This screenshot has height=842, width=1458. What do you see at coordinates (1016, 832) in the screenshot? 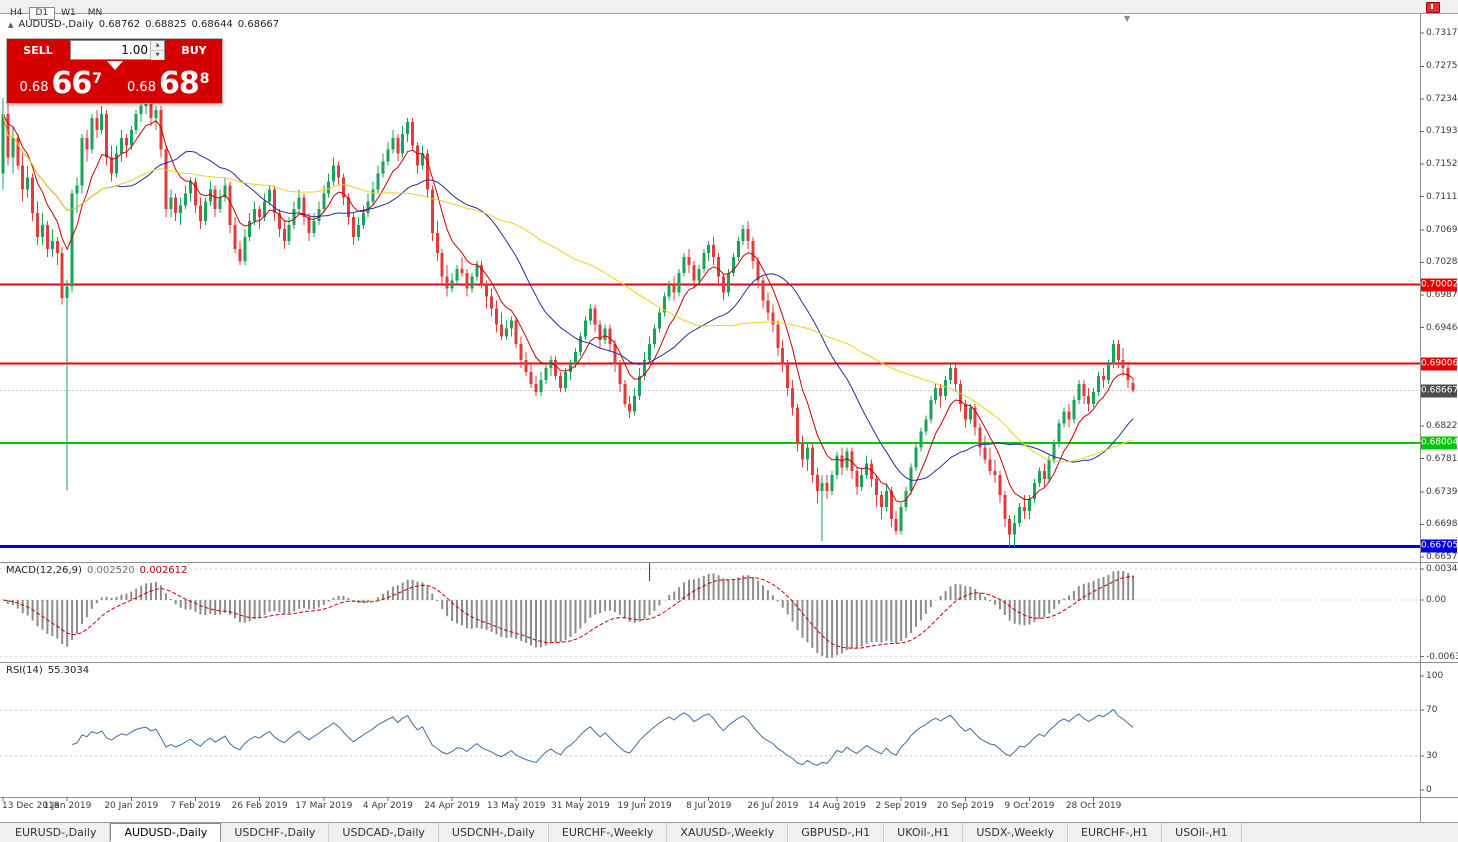
I see `chart-tab-usdx-weekly: USDX-,Weekly` at bounding box center [1016, 832].